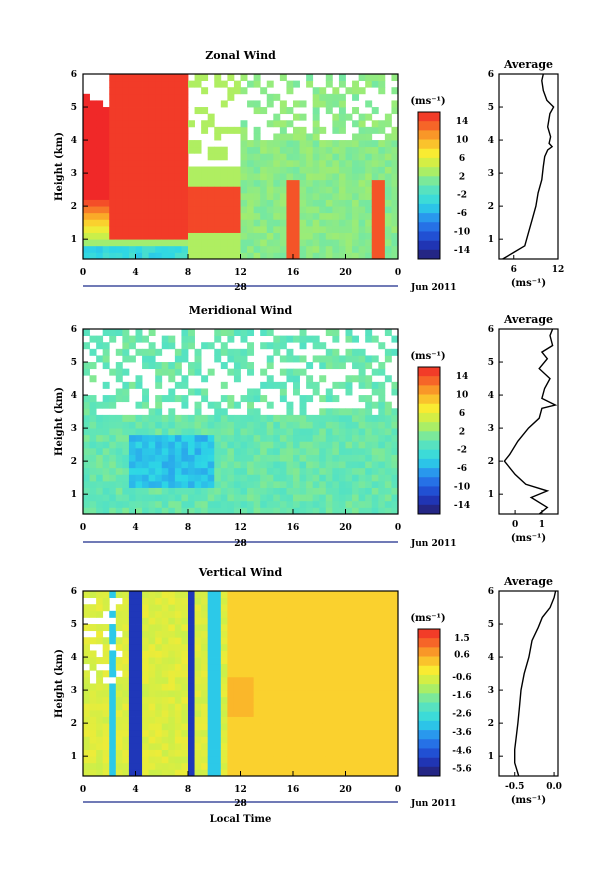  Describe the element at coordinates (461, 678) in the screenshot. I see `colorbar-tick-label: -0.6` at that location.